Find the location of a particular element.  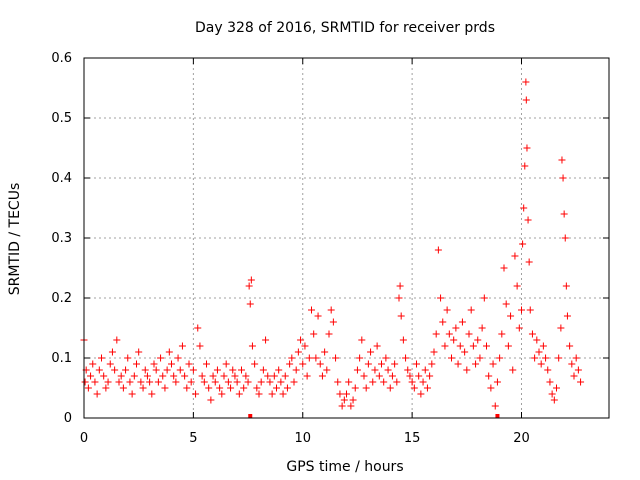

y-axis-label: SRMTID / TECUs is located at coordinates (15, 239).